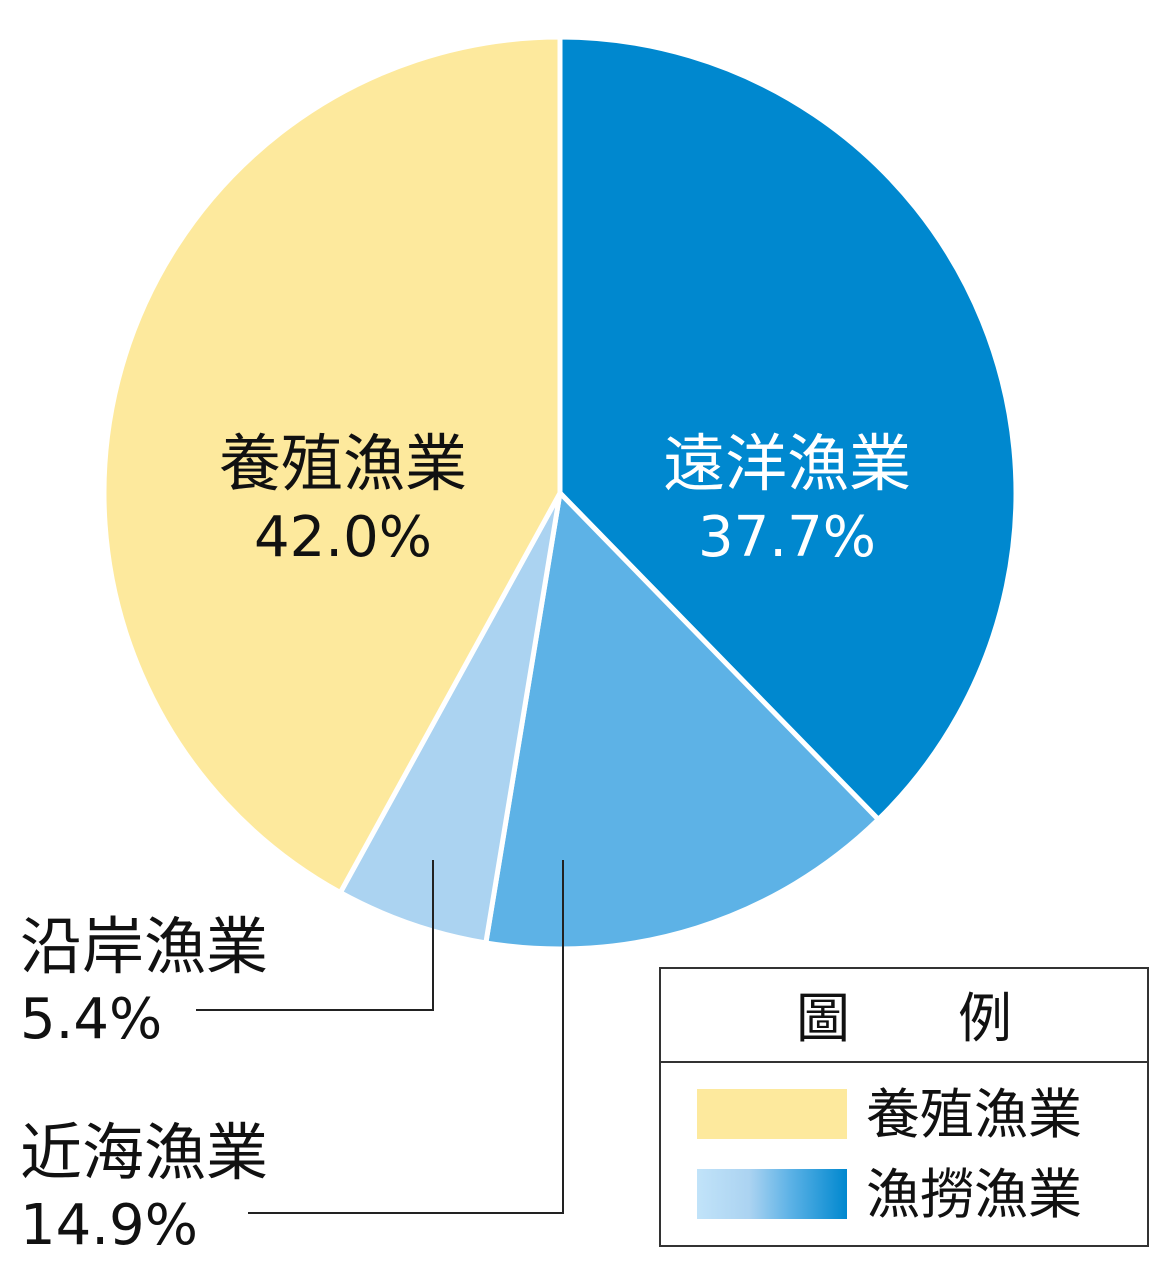  What do you see at coordinates (787, 463) in the screenshot?
I see `label-pelagic-name: 遠洋漁業` at bounding box center [787, 463].